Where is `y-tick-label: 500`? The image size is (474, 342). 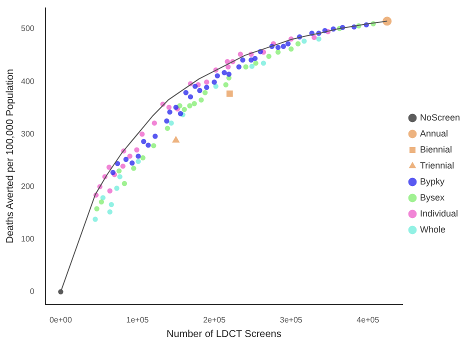
y-tick-label: 500 is located at coordinates (27, 29).